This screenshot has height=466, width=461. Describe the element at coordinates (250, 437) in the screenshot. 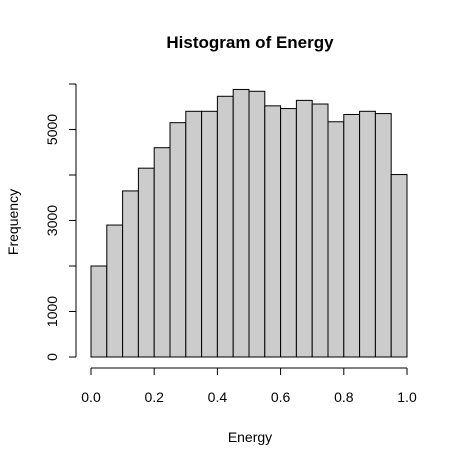

I see `x-axis-label: Energy` at that location.